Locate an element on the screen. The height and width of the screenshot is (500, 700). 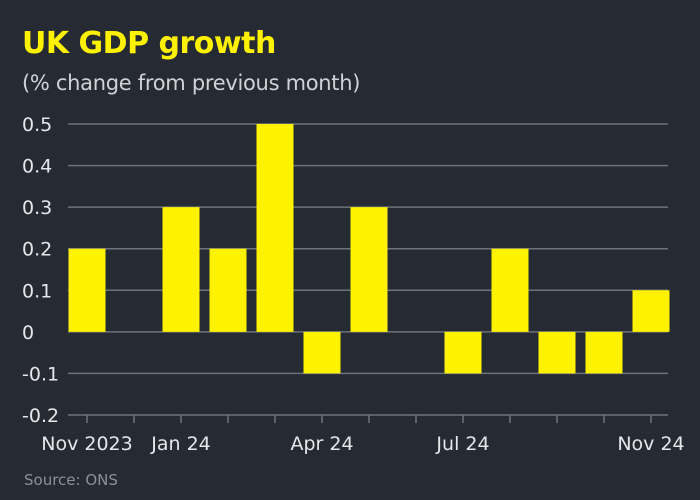
y-tick-label: 0.3 is located at coordinates (37, 208).